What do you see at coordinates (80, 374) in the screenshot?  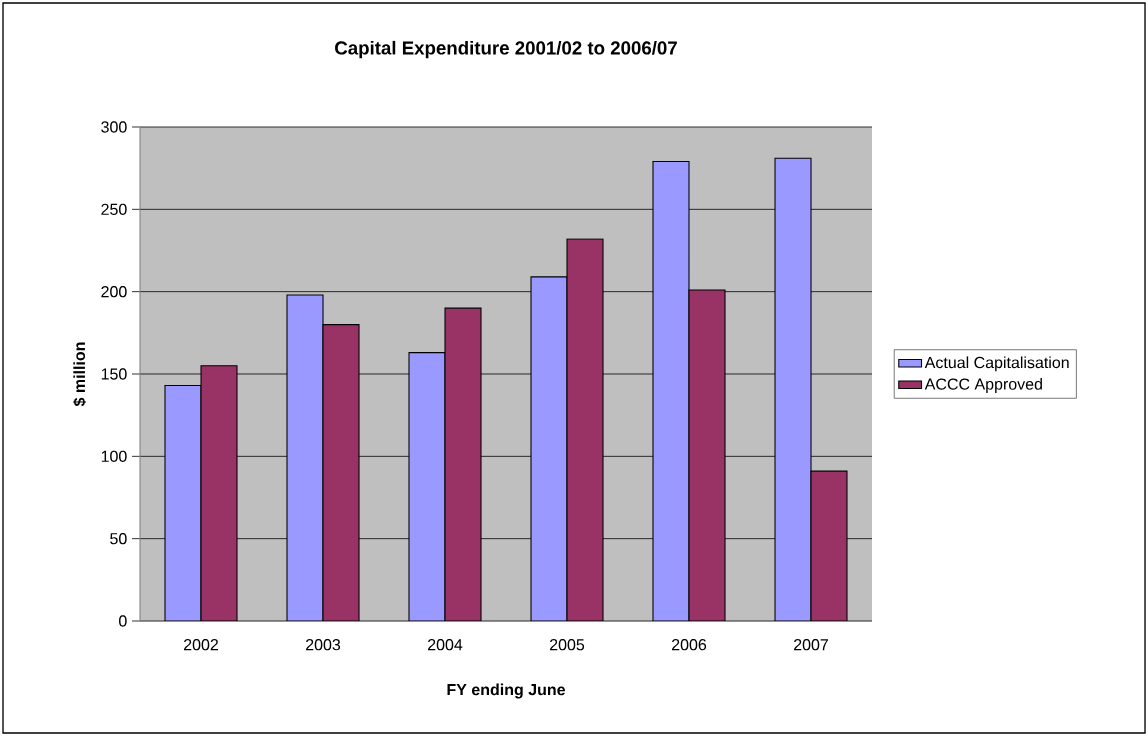 I see `y-axis-title: $ million` at bounding box center [80, 374].